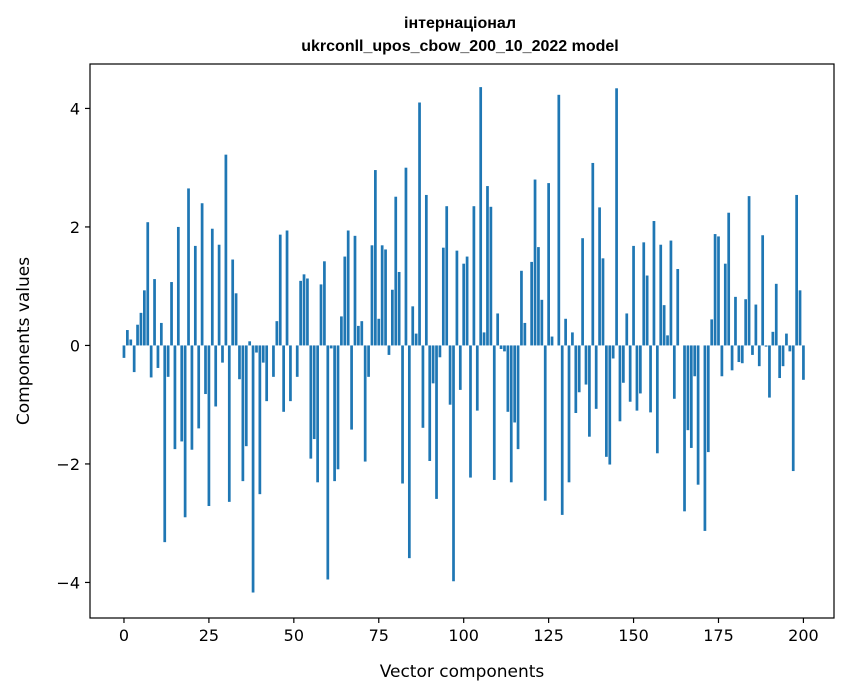 The width and height of the screenshot is (847, 696). Describe the element at coordinates (460, 23) in the screenshot. I see `chart-title: інтернаціонал` at that location.